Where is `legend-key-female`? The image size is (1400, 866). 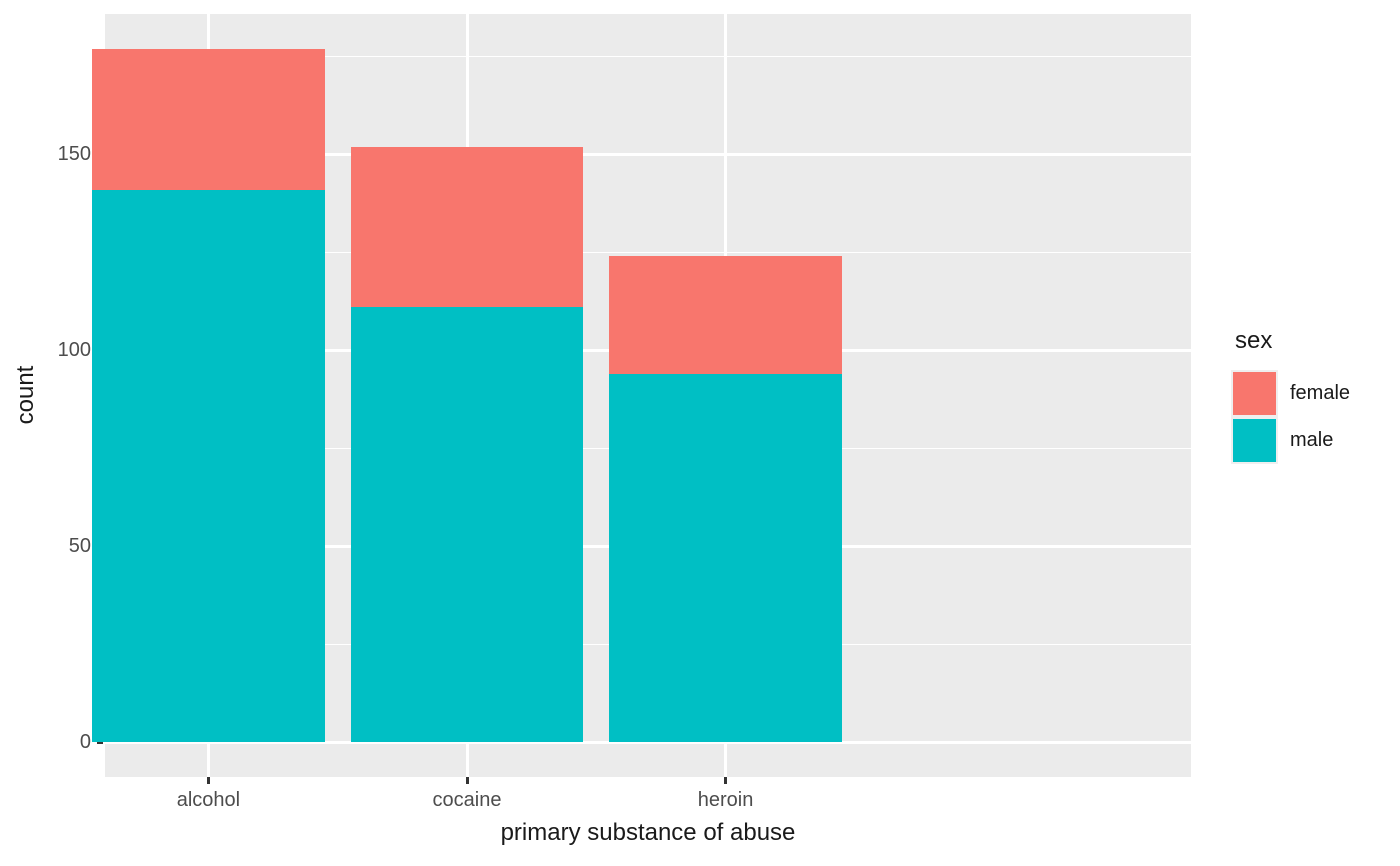 legend-key-female is located at coordinates (1254, 393).